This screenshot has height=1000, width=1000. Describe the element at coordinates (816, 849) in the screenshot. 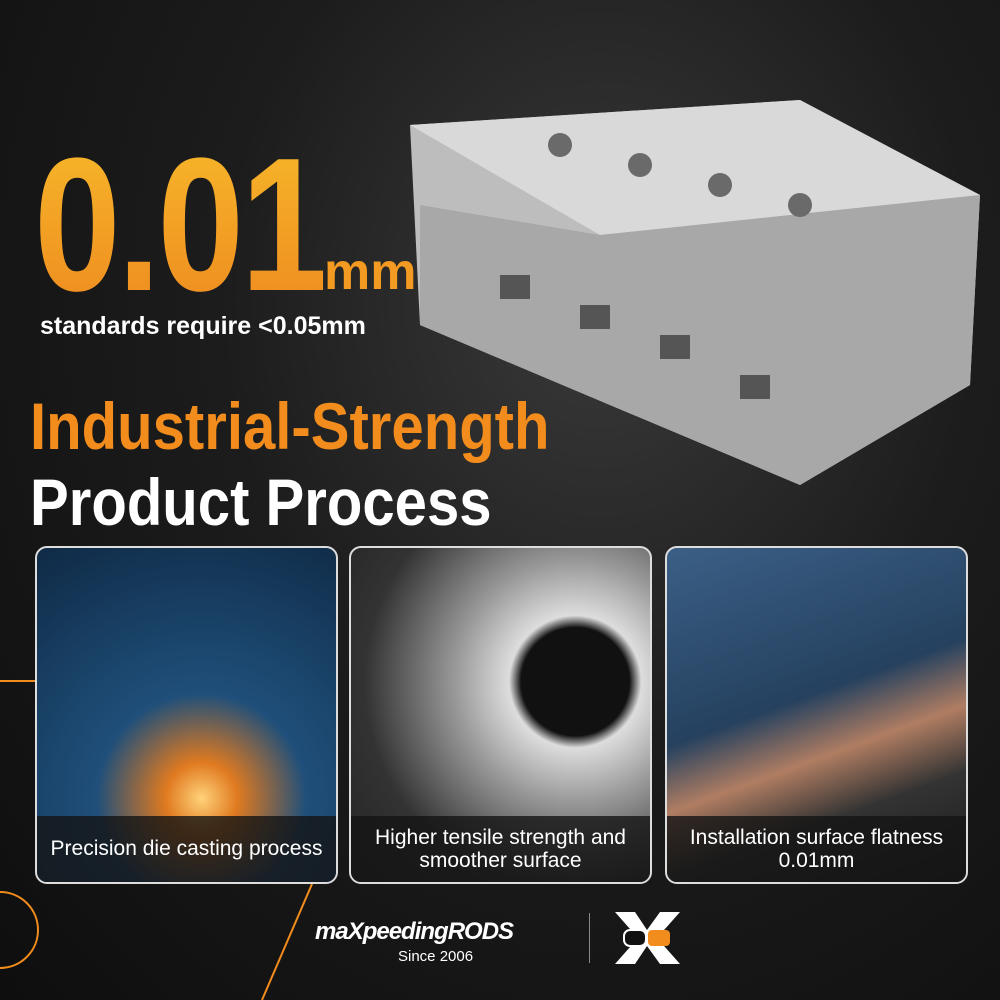

I see `card-caption: Installation surface flatness 0.01mm` at that location.